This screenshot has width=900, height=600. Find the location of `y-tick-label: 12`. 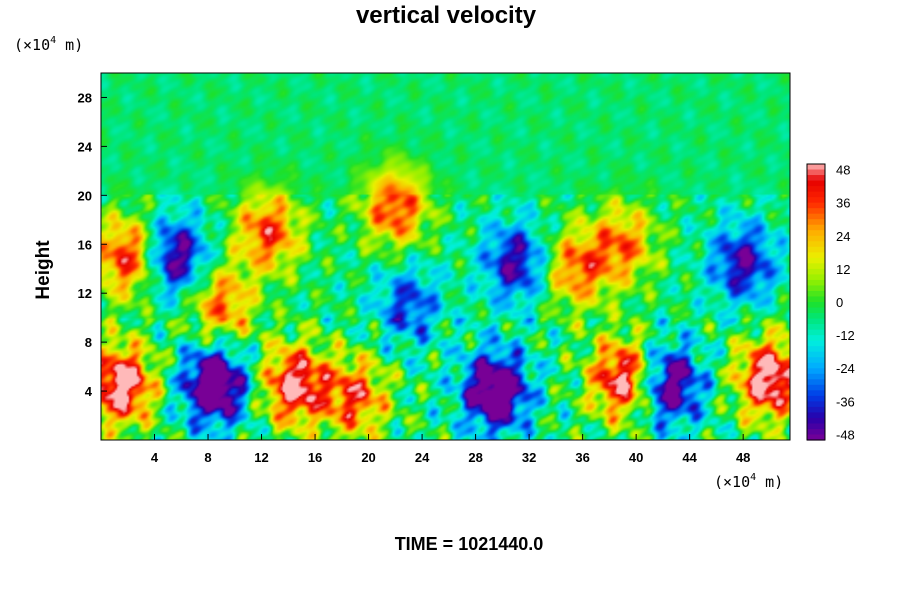

y-tick-label: 12 is located at coordinates (85, 293).